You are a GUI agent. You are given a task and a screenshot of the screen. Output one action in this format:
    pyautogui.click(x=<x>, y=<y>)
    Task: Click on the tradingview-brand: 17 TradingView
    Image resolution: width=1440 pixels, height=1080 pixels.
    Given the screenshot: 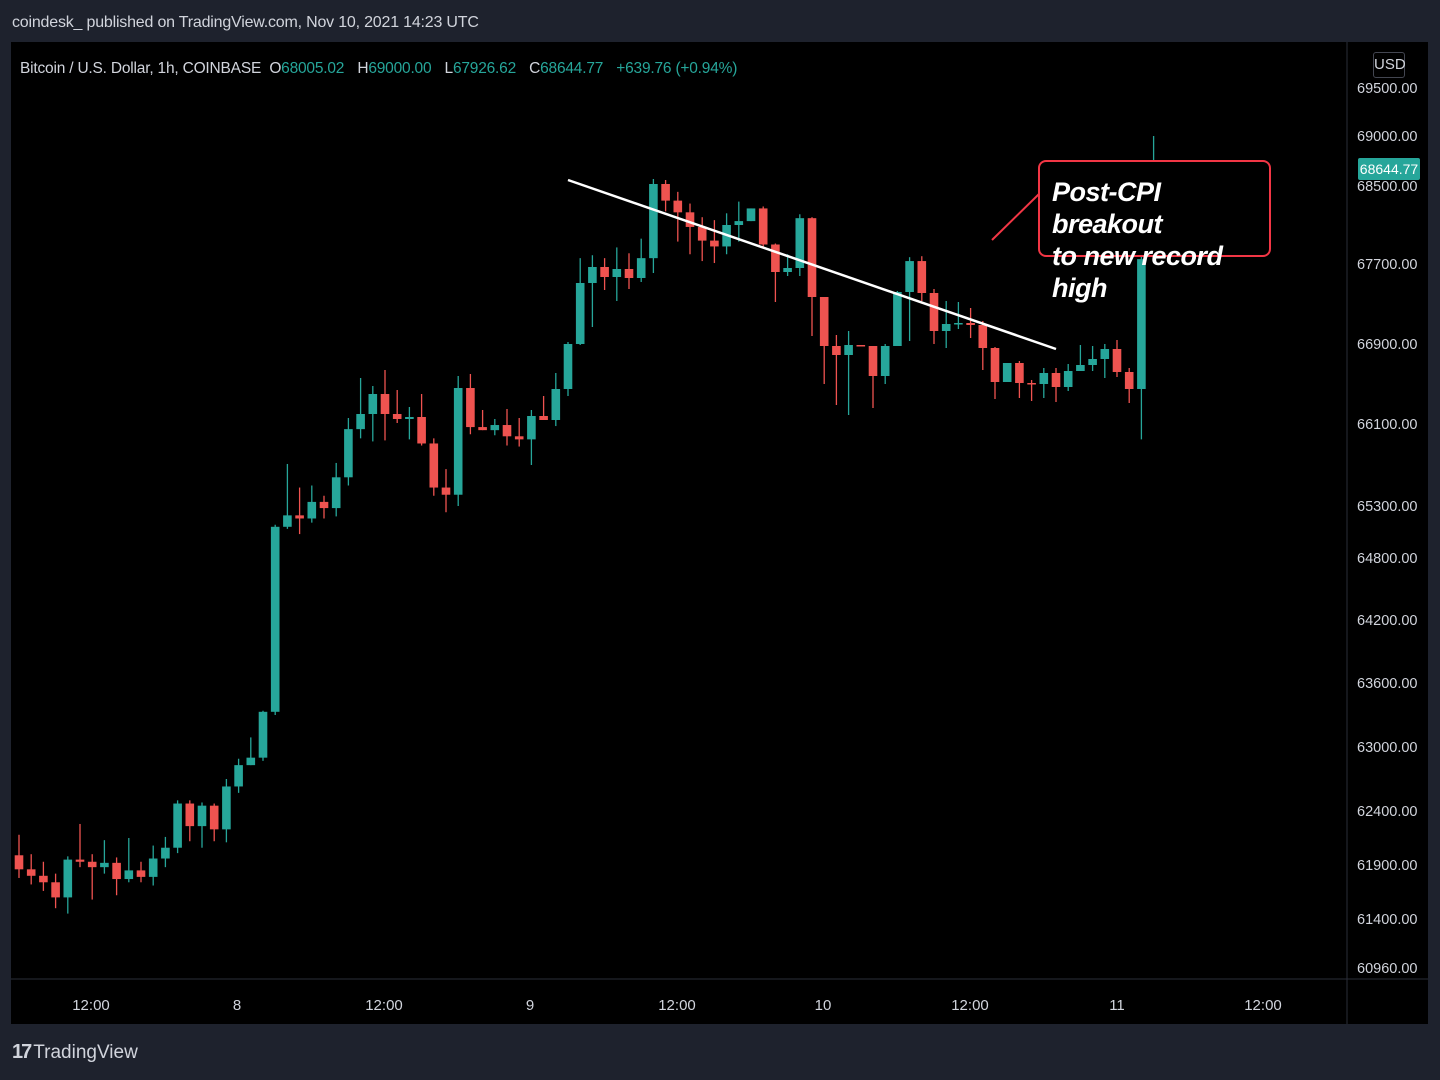 What is the action you would take?
    pyautogui.click(x=75, y=1052)
    